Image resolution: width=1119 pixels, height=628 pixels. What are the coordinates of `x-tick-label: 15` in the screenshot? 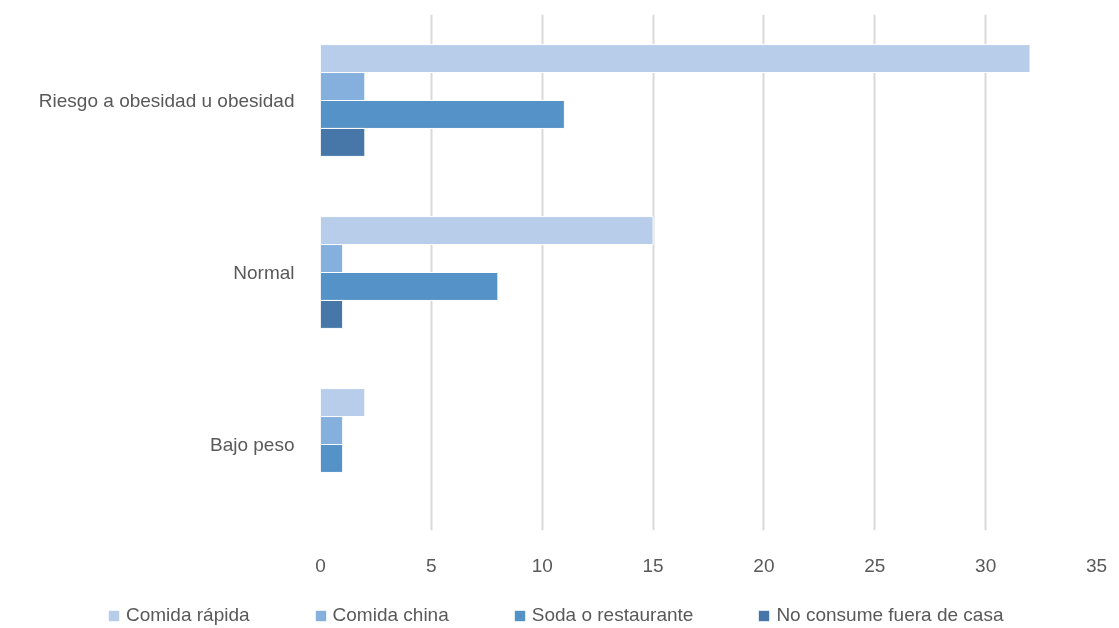 It's located at (653, 565).